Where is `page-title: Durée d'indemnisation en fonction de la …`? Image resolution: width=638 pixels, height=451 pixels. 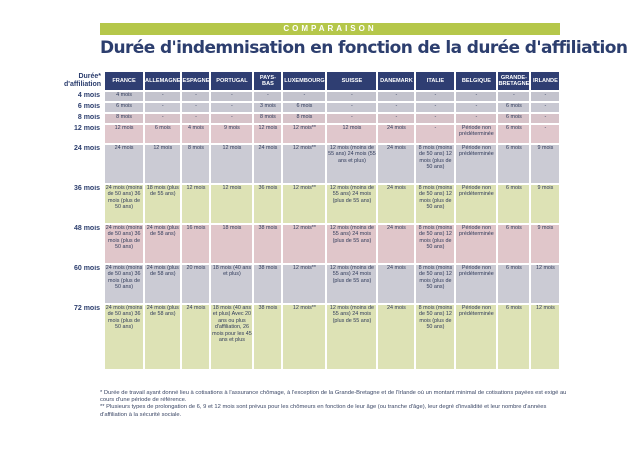 page-title: Durée d'indemnisation en fonction de la … is located at coordinates (364, 48).